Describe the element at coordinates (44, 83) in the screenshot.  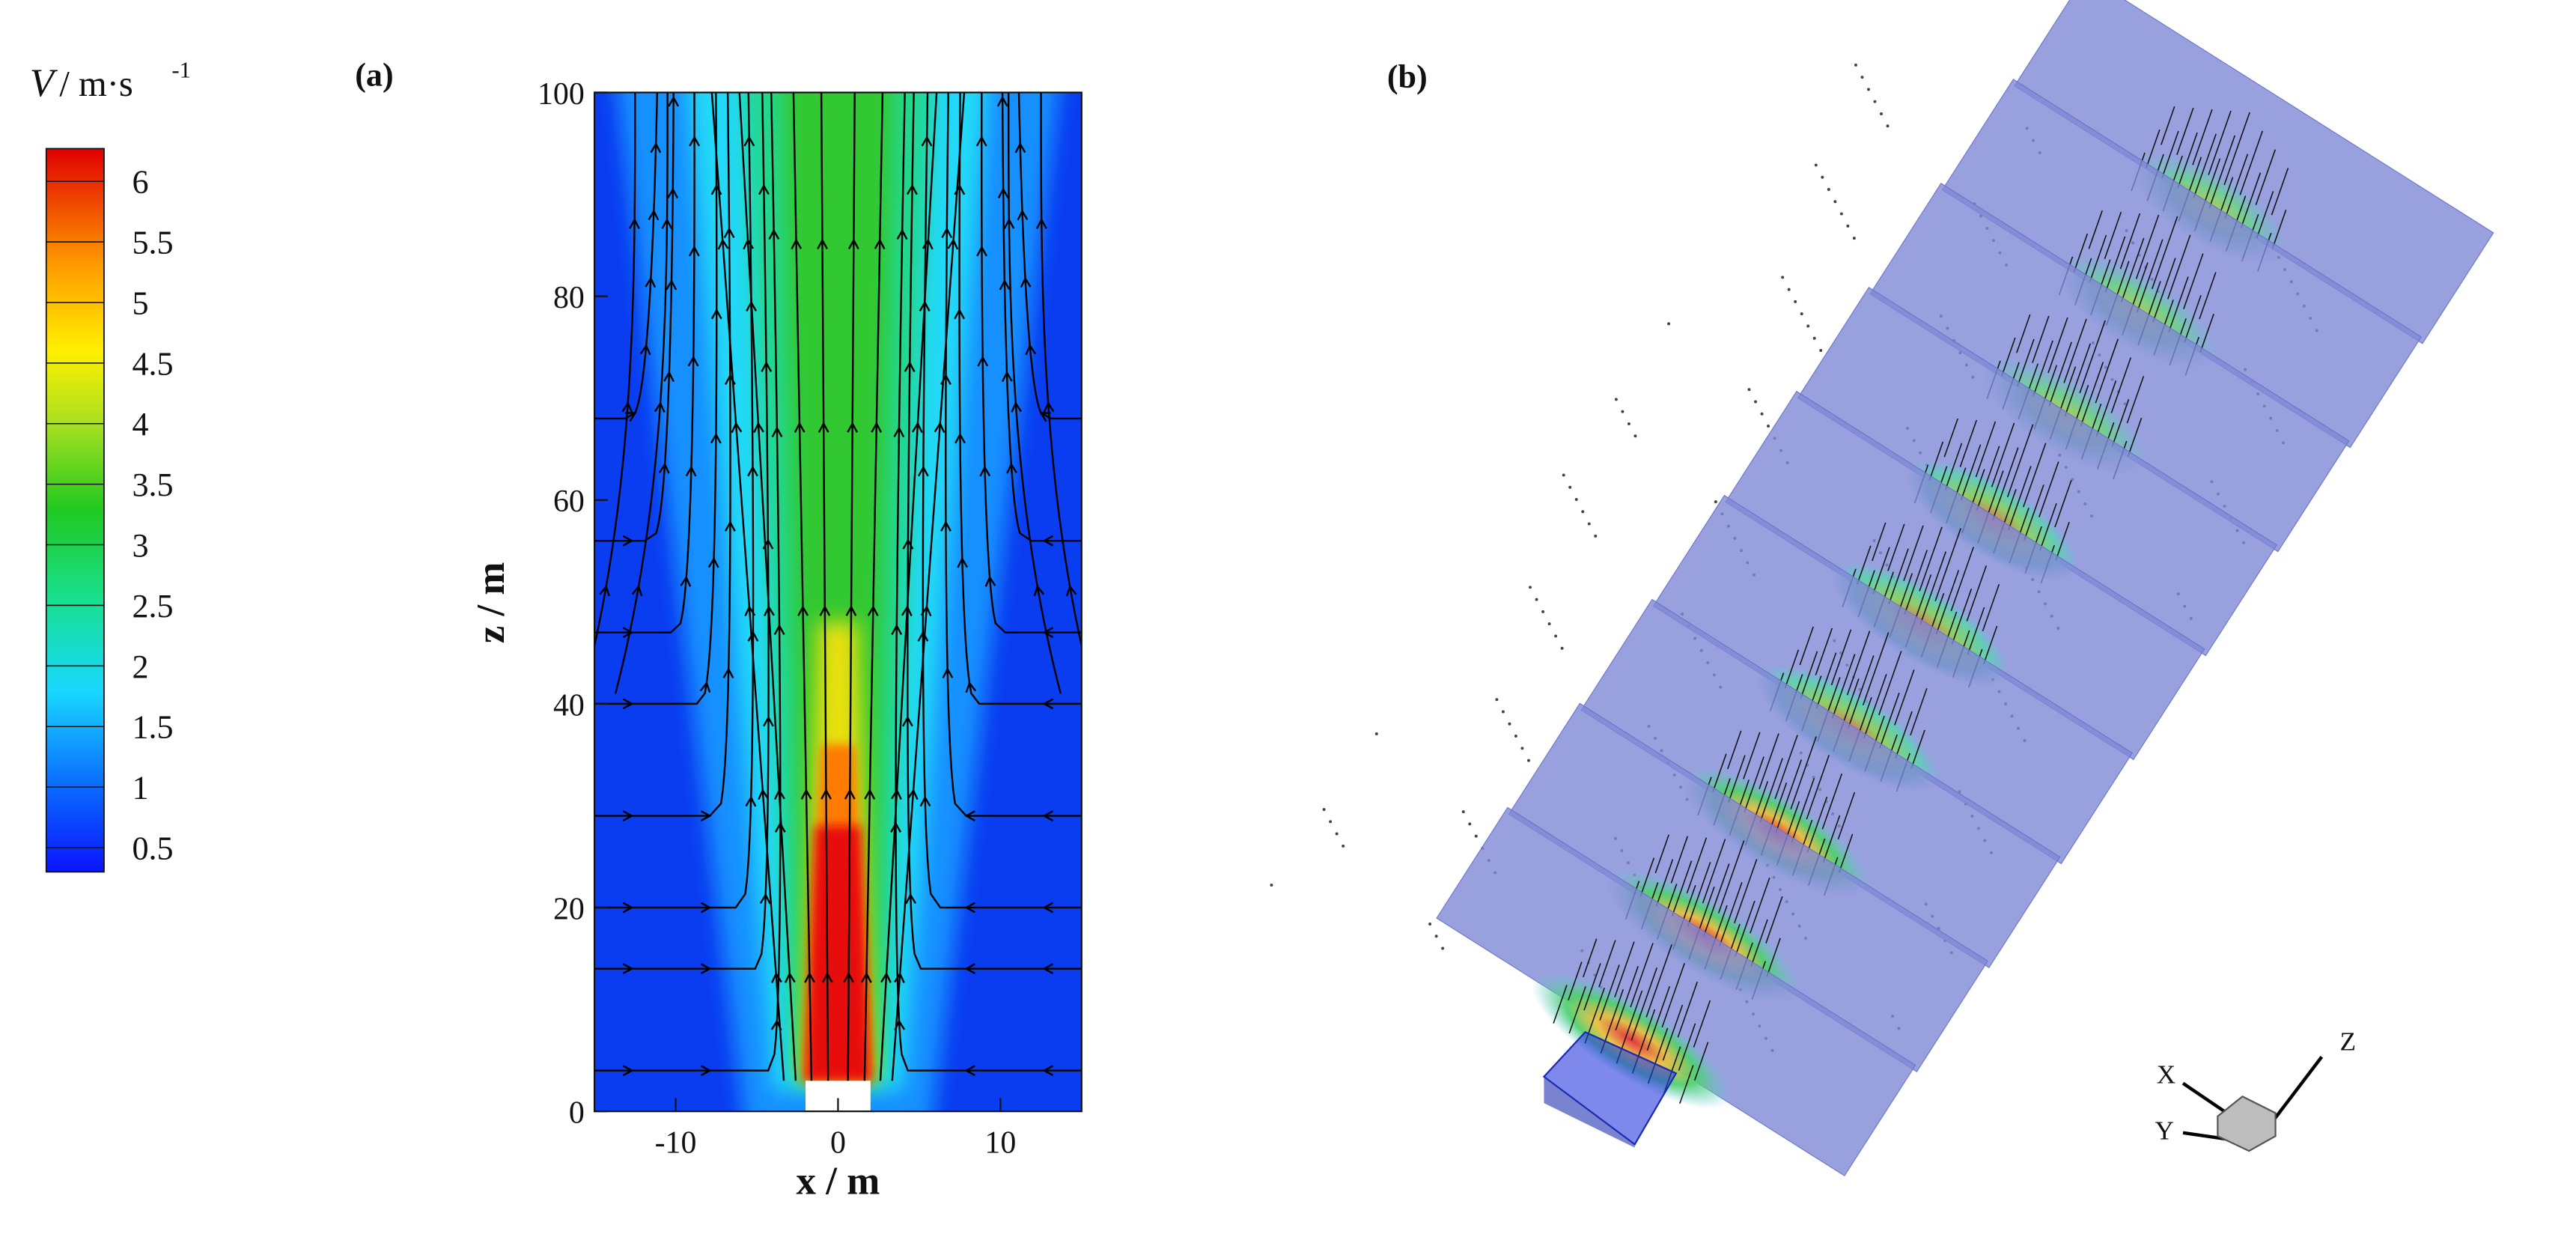
I see `colorbar-title: V` at that location.